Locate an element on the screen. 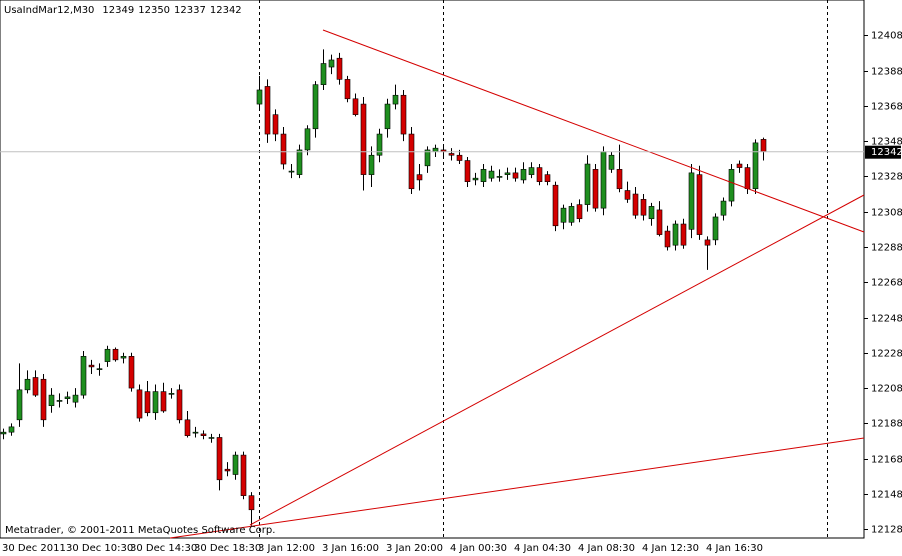 Image resolution: width=902 pixels, height=556 pixels. y-tick-label: 12308 is located at coordinates (886, 213).